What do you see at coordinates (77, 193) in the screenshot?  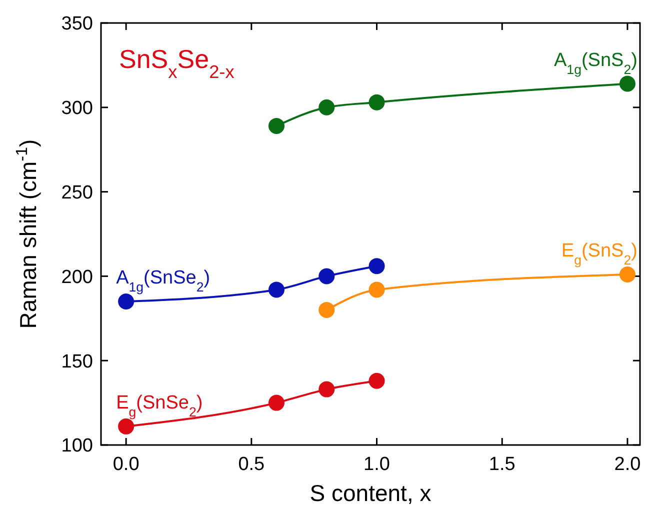 I see `y-tick-label: 250` at bounding box center [77, 193].